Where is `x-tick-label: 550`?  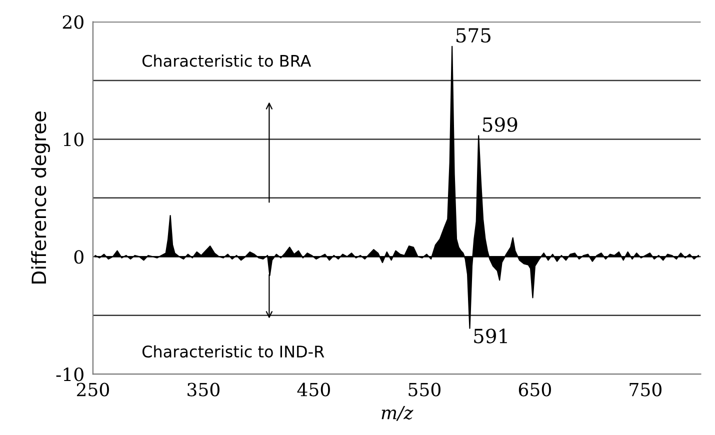
x-tick-label: 550 is located at coordinates (424, 389).